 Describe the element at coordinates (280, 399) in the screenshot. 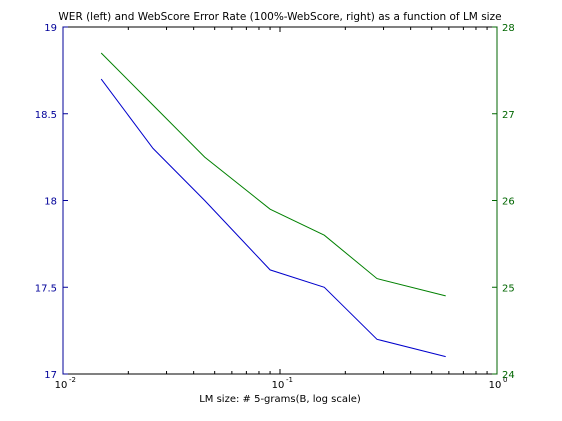

I see `x-axis-label: LM size: # 5-grams(B, log scale)` at that location.